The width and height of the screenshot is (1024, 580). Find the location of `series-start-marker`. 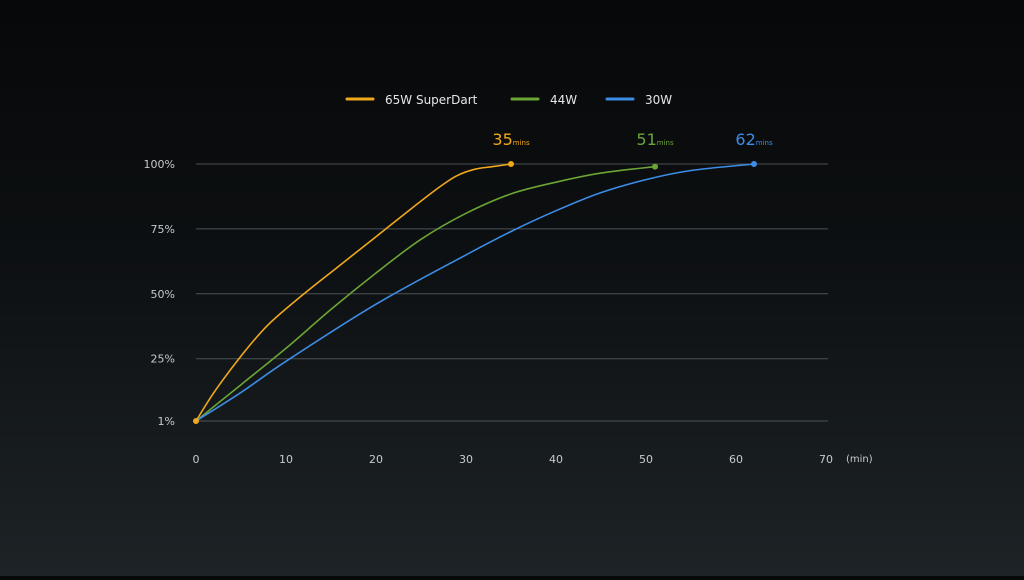

series-start-marker is located at coordinates (196, 421).